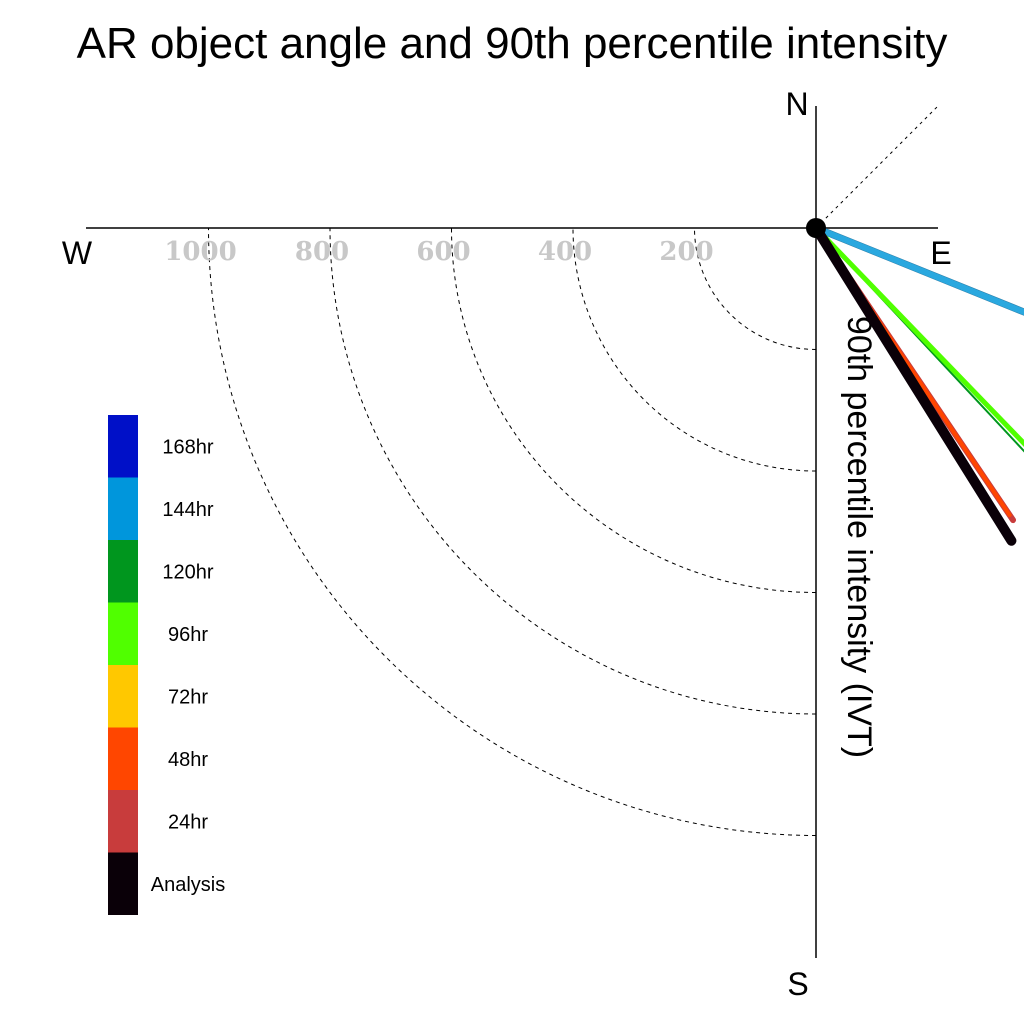 The width and height of the screenshot is (1024, 1024). What do you see at coordinates (123, 758) in the screenshot?
I see `legend-swatch-48hr` at bounding box center [123, 758].